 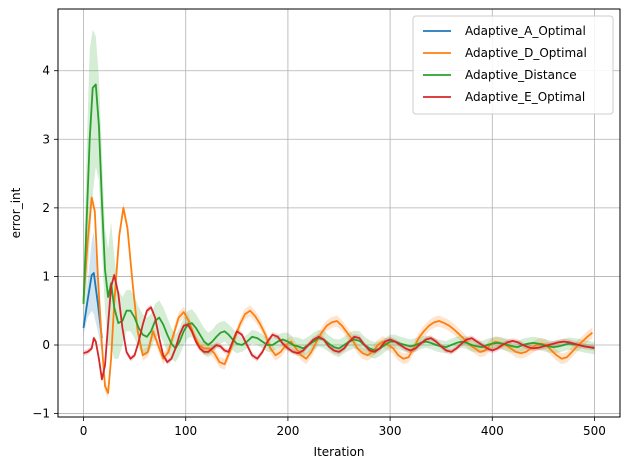 I want to click on y-tick-label: 1, so click(x=46, y=276).